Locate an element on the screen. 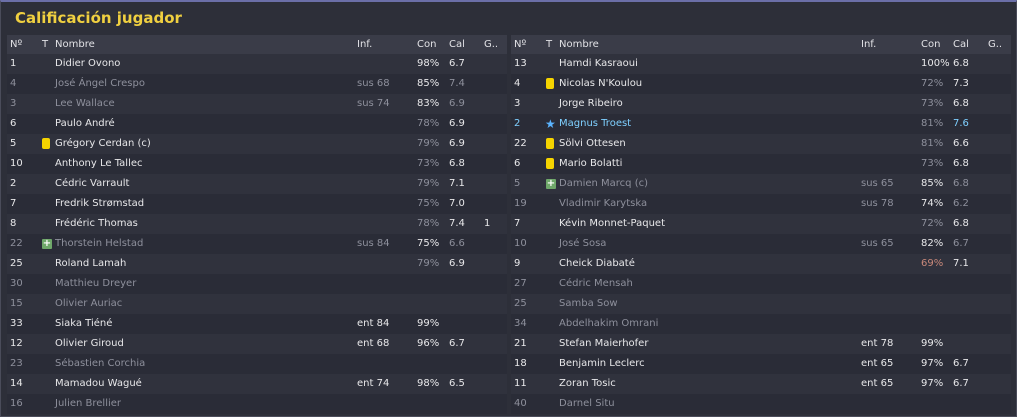 This screenshot has width=1017, height=417. yellow-card-icon is located at coordinates (46, 143).